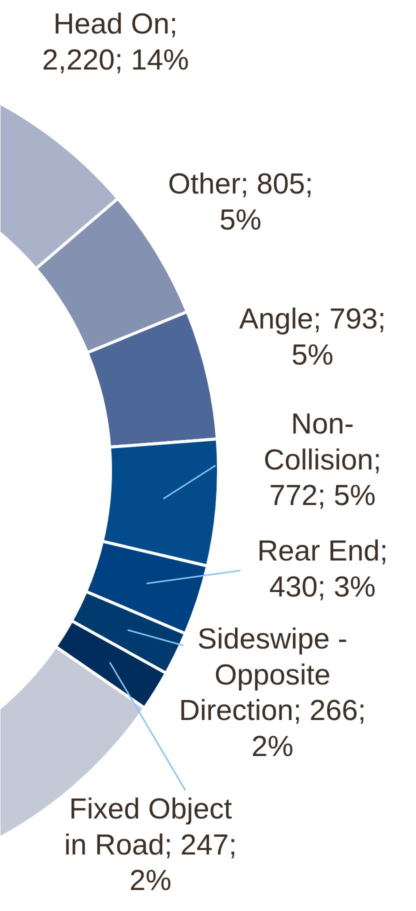  What do you see at coordinates (323, 460) in the screenshot?
I see `slice-label: Non-Collision; 772; 5%` at bounding box center [323, 460].